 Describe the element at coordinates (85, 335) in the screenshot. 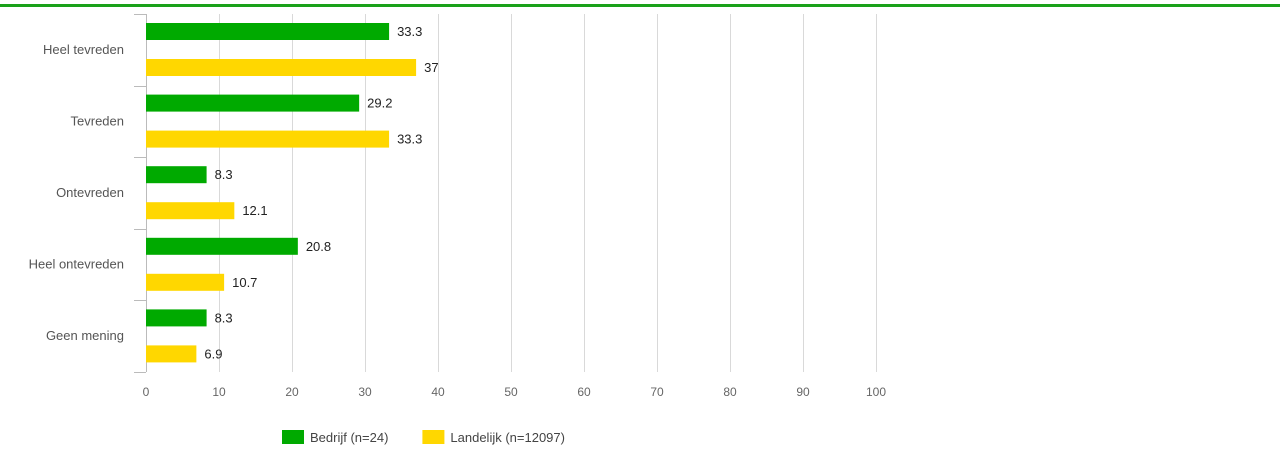

I see `category-label: Geen mening` at that location.